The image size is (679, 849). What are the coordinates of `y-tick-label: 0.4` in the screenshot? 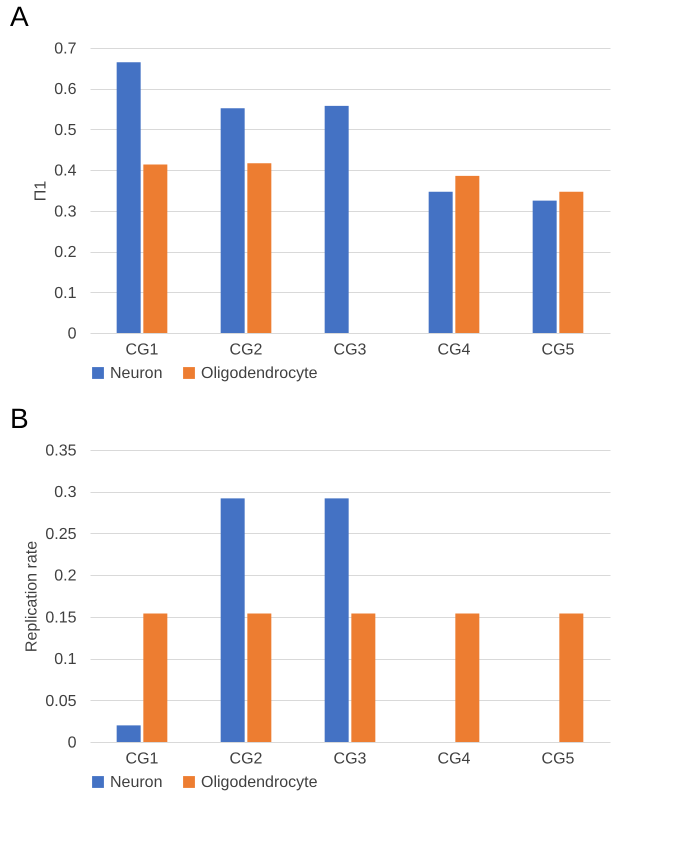 It's located at (65, 171).